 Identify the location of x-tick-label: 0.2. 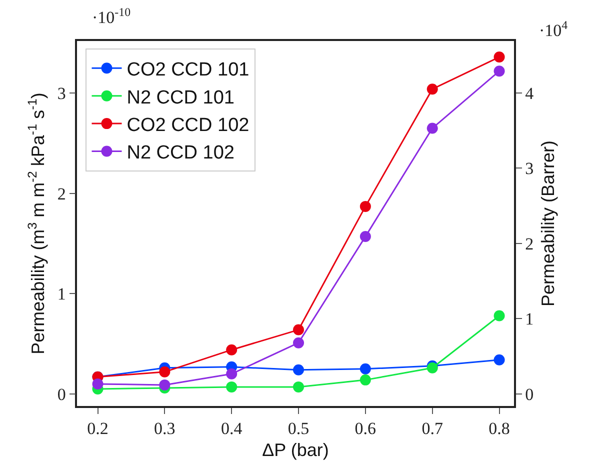
(97, 428).